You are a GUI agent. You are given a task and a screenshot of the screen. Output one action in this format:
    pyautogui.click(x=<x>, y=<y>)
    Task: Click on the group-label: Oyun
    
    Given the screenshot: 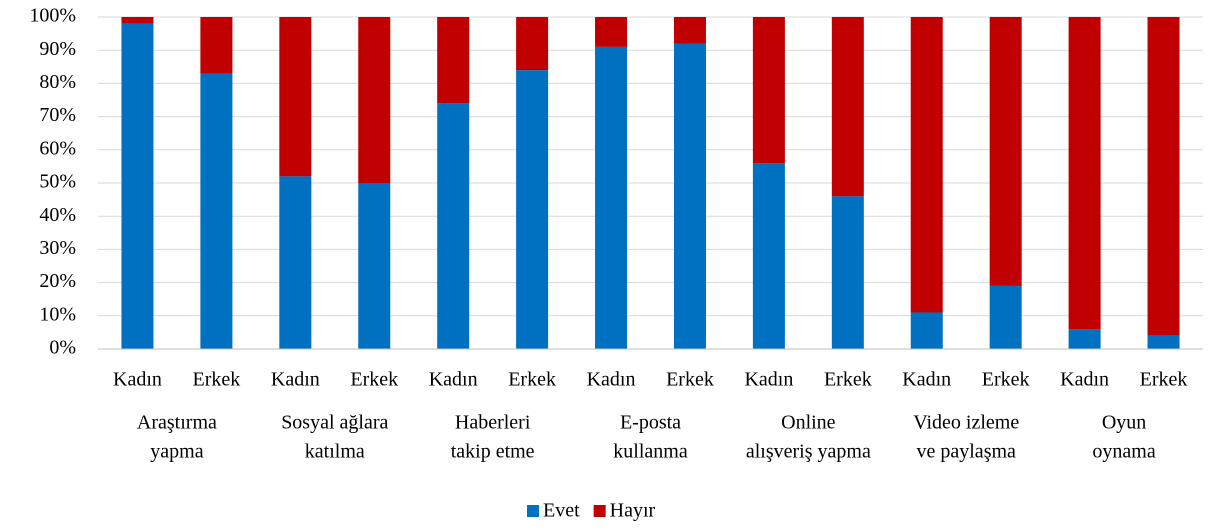 What is the action you would take?
    pyautogui.click(x=1124, y=423)
    